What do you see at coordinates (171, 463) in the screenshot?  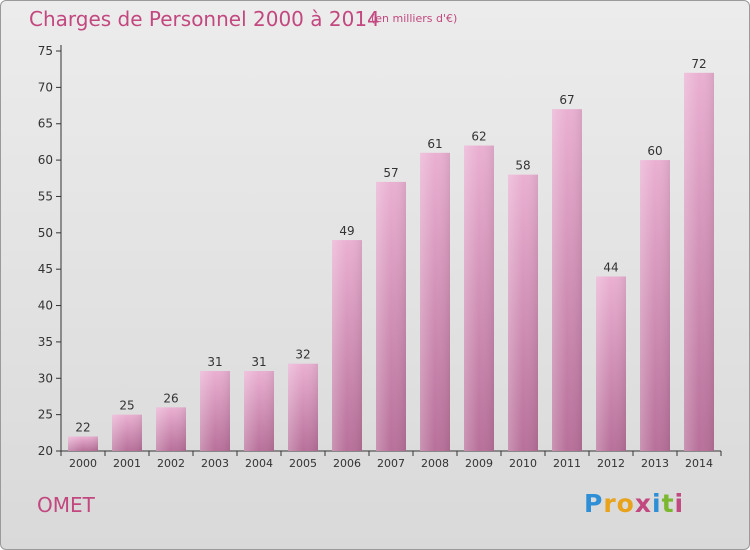 I see `x-tick-label: 2002` at bounding box center [171, 463].